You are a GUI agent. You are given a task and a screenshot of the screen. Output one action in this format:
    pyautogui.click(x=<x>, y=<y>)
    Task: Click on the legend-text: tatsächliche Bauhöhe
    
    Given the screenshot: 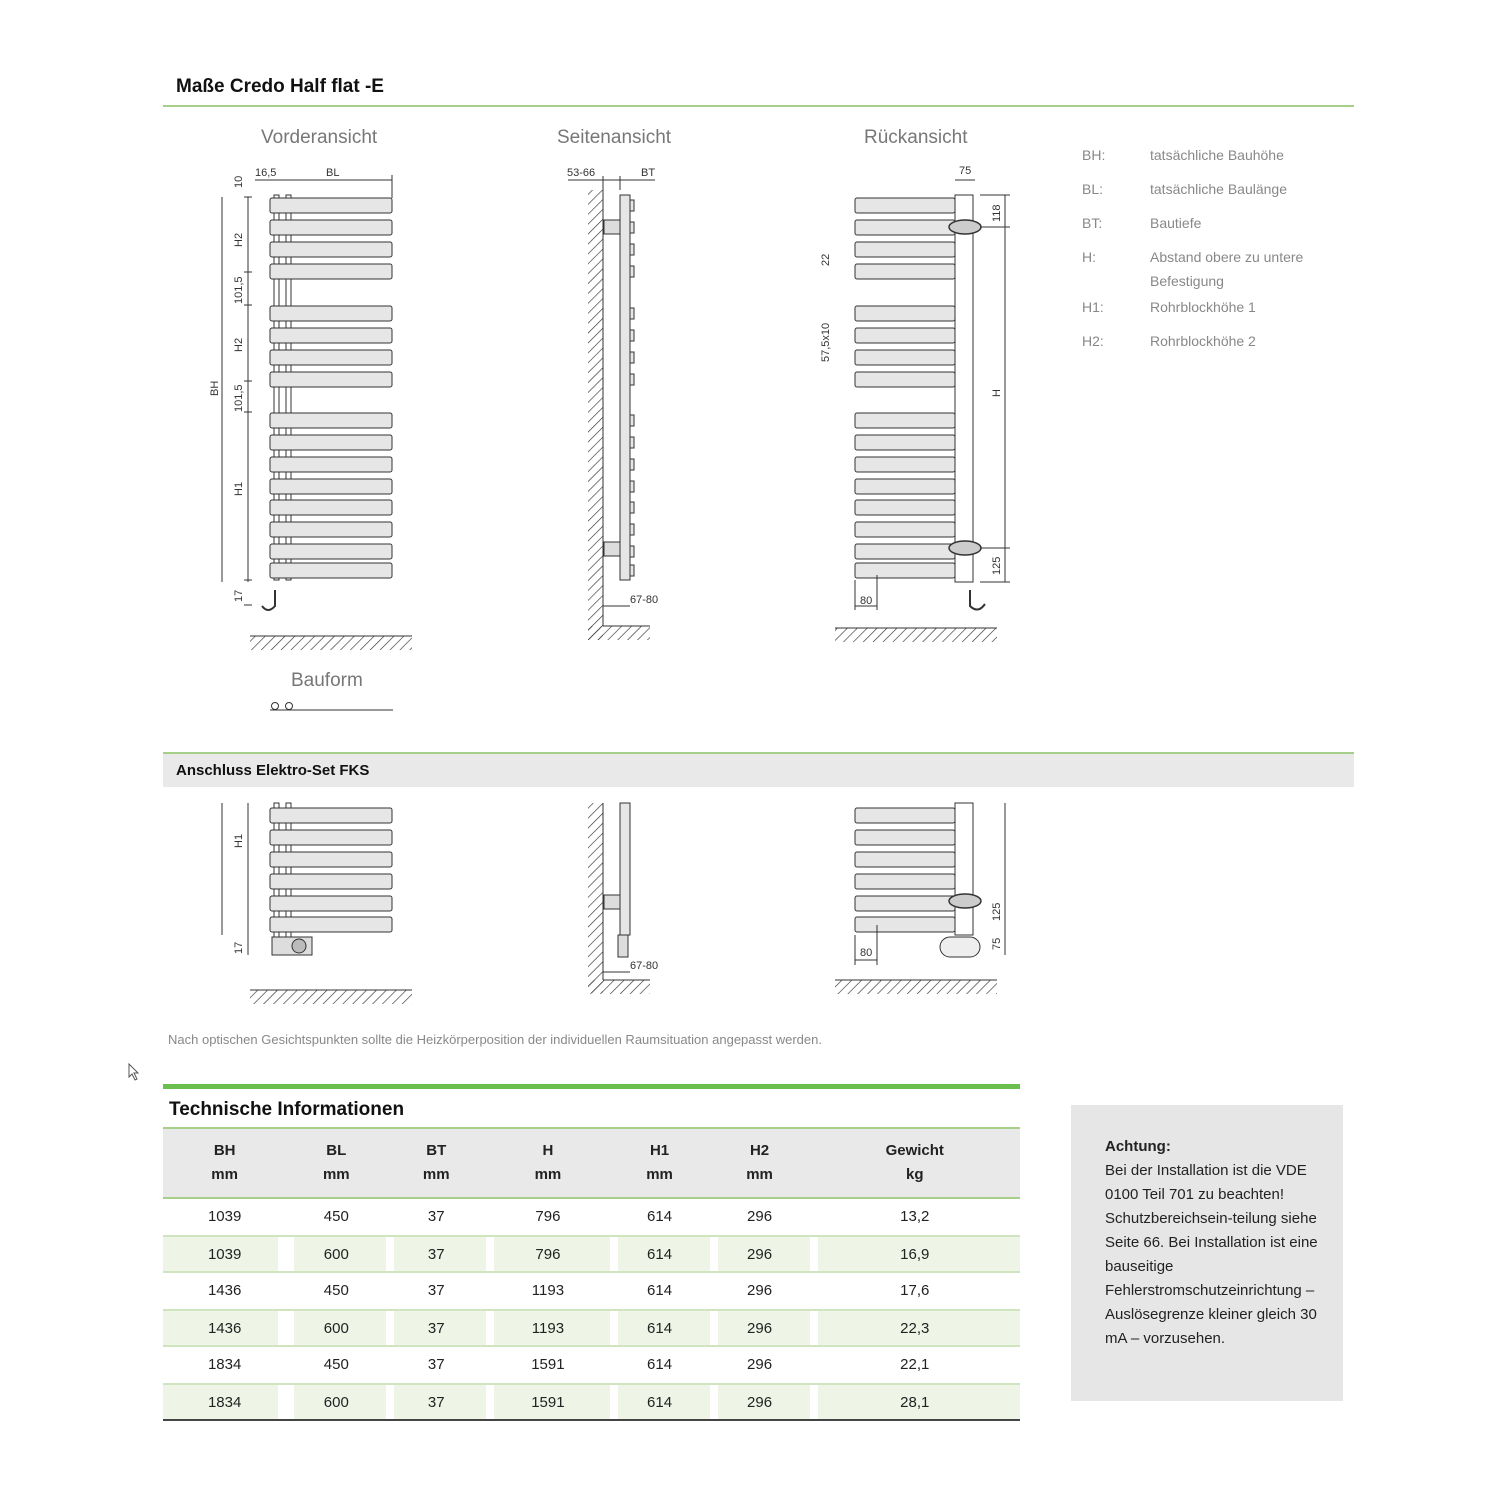 What is the action you would take?
    pyautogui.click(x=1217, y=155)
    